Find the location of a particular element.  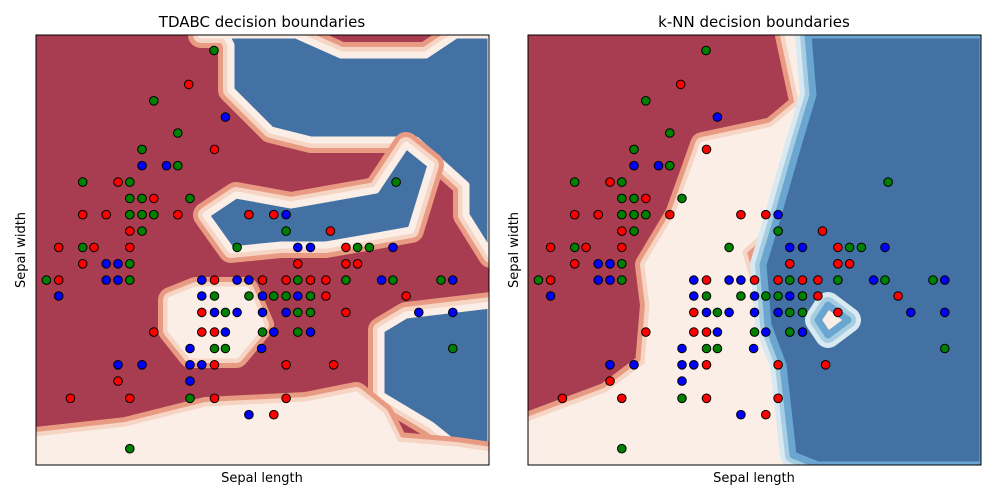

y-axis-label-knn: Sepal width is located at coordinates (514, 250).